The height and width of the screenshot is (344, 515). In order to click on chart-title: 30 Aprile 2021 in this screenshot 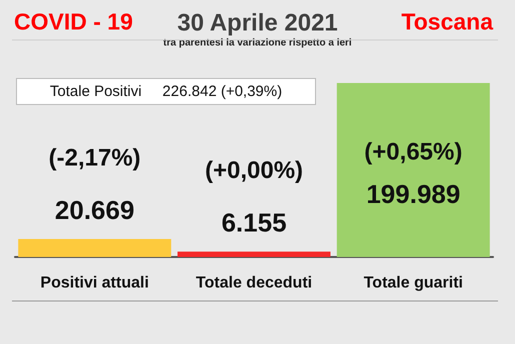, I will do `click(257, 23)`.